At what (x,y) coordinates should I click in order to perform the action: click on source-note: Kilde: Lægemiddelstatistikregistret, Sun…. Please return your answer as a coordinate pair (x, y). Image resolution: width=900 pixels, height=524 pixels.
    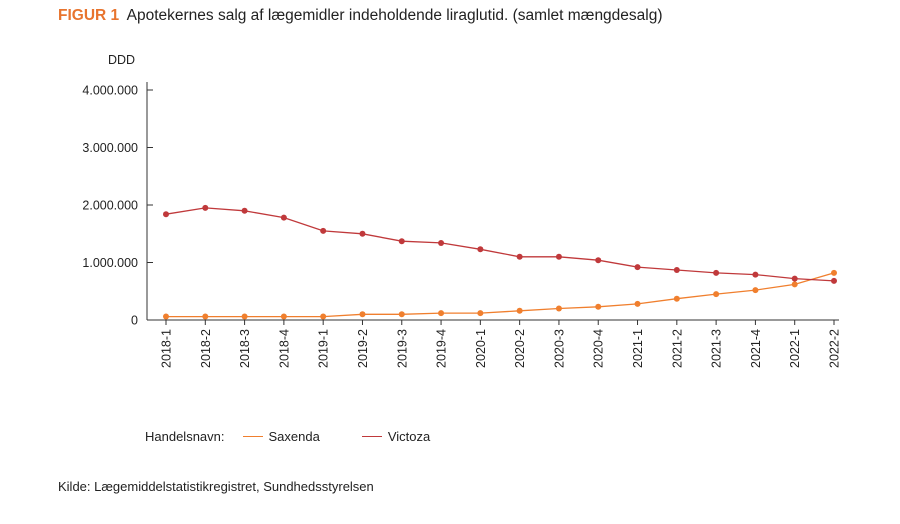
    Looking at the image, I should click on (216, 486).